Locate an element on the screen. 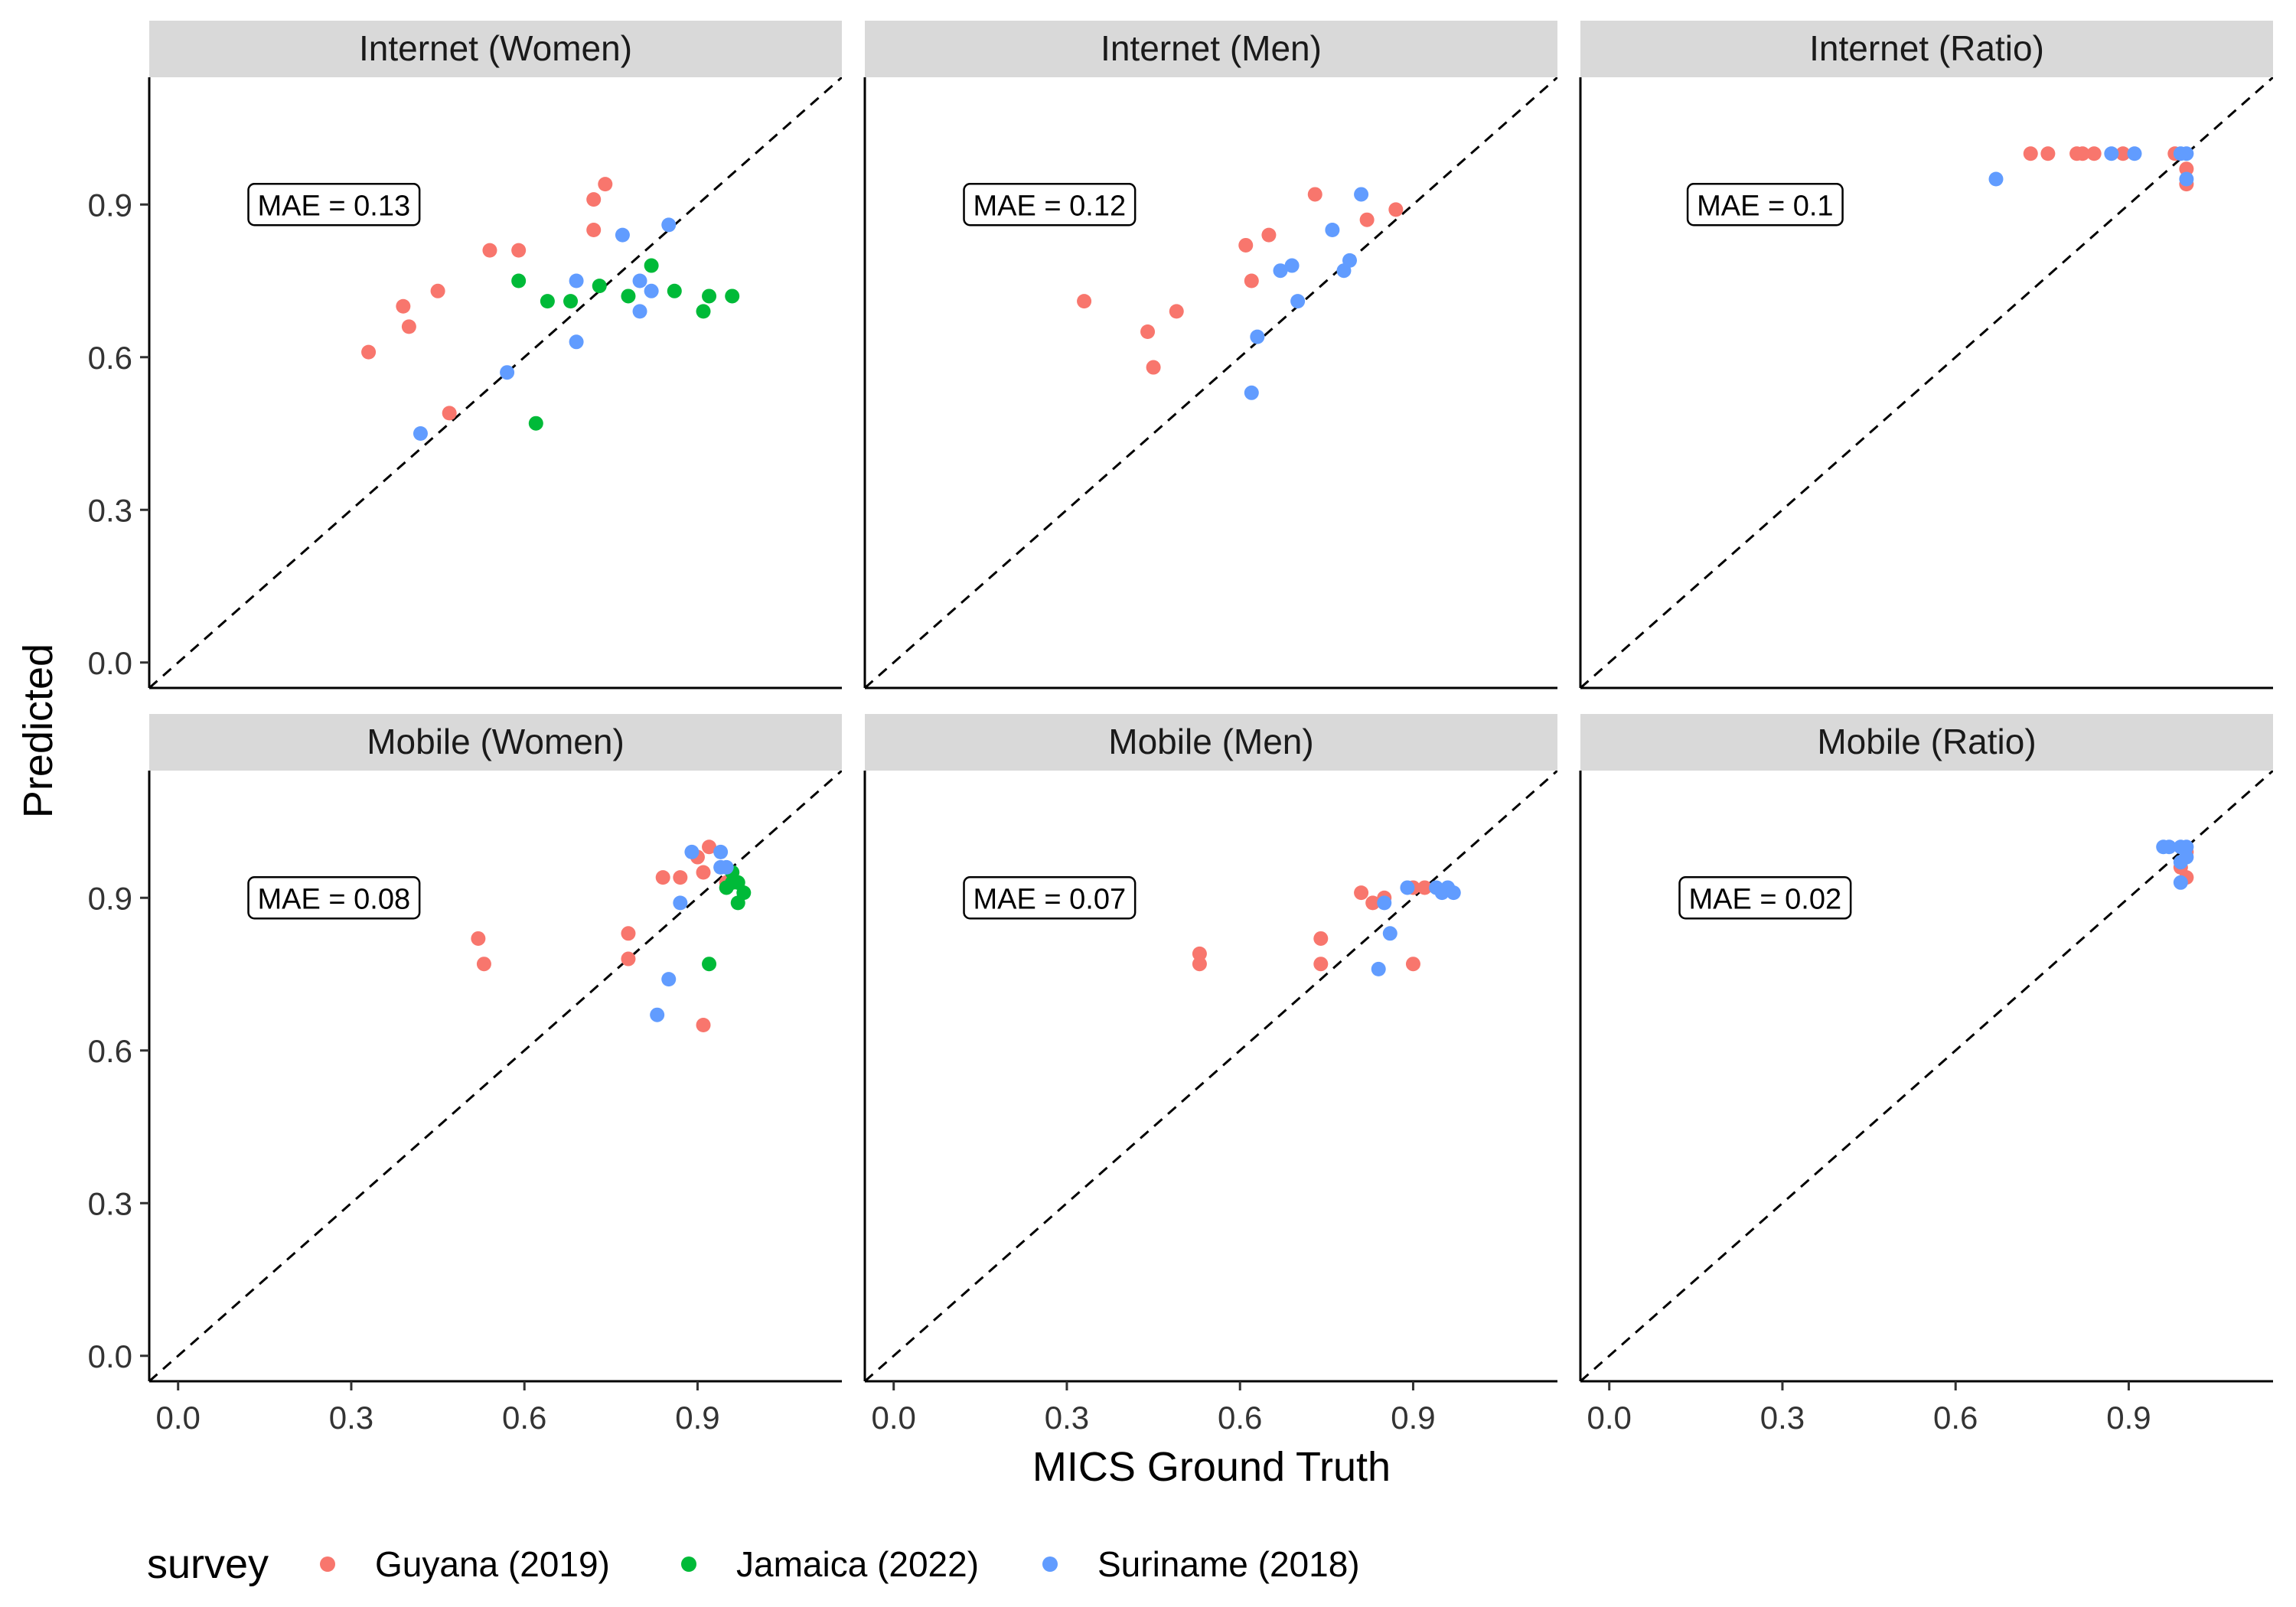  legend-label: Guyana (2019) is located at coordinates (492, 1564).